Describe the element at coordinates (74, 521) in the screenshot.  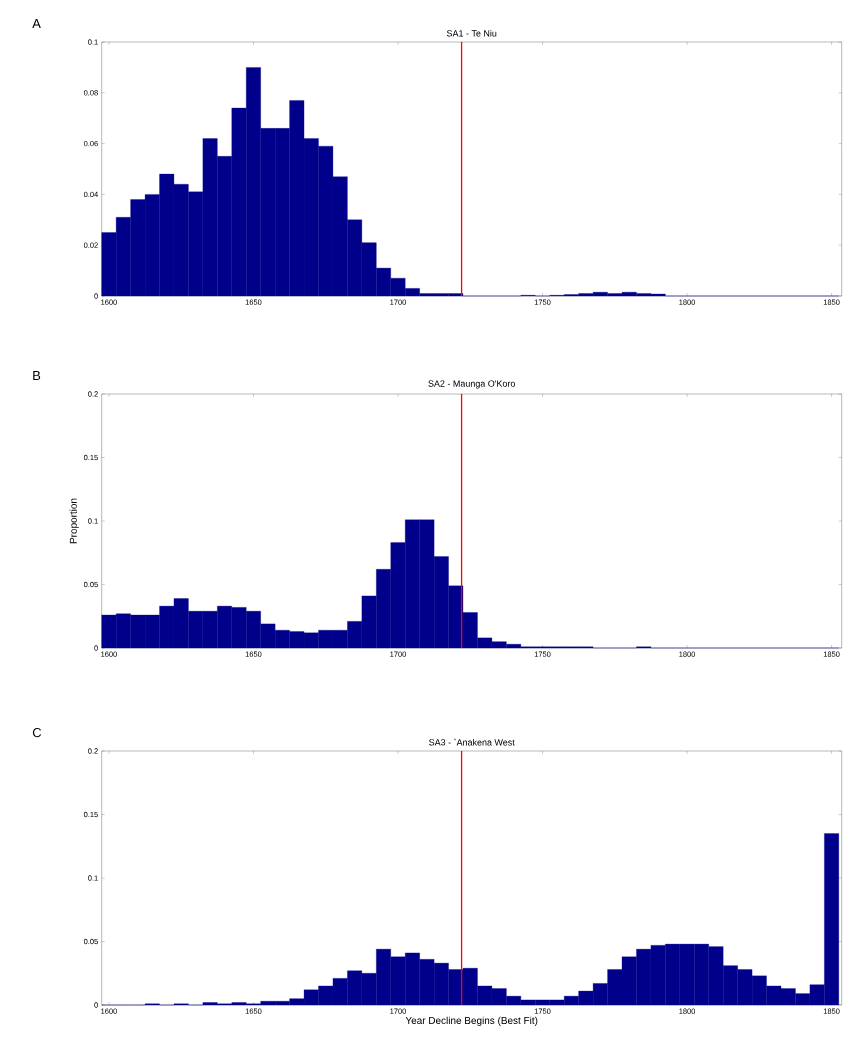
I see `y-axis-title: Proportion` at that location.